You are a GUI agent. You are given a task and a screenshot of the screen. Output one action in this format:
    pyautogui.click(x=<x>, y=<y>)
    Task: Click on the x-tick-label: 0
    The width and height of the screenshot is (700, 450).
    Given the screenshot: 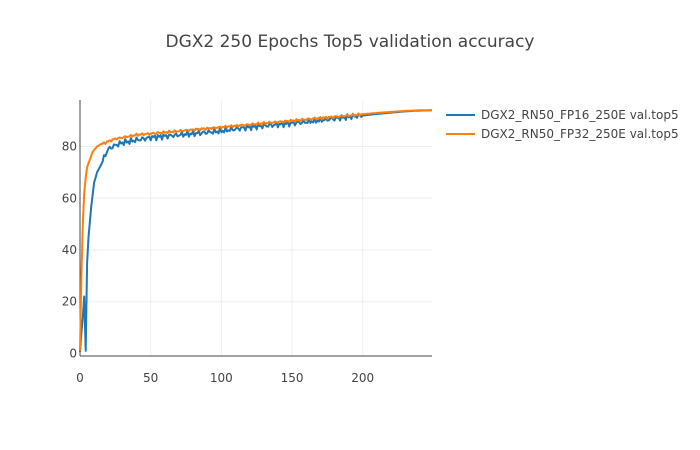 What is the action you would take?
    pyautogui.click(x=80, y=378)
    